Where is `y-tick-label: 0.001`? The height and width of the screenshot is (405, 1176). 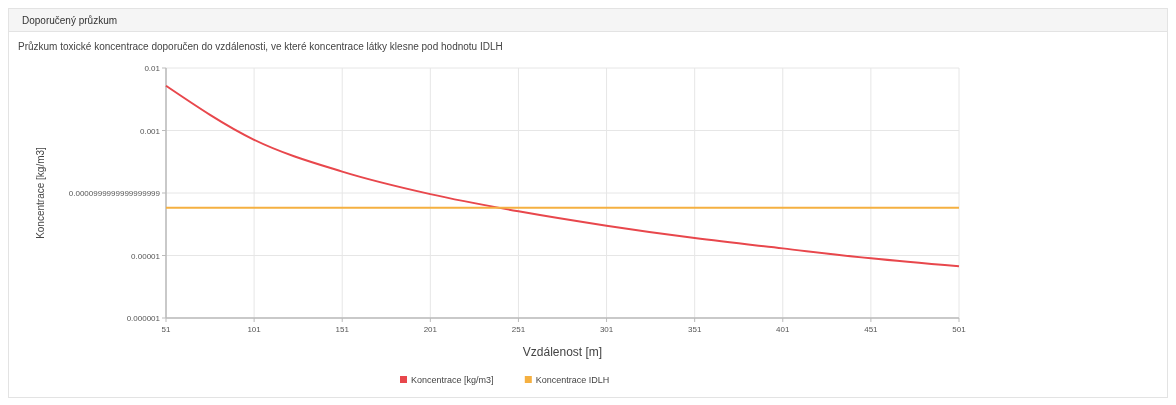
y-tick-label: 0.001 is located at coordinates (150, 131).